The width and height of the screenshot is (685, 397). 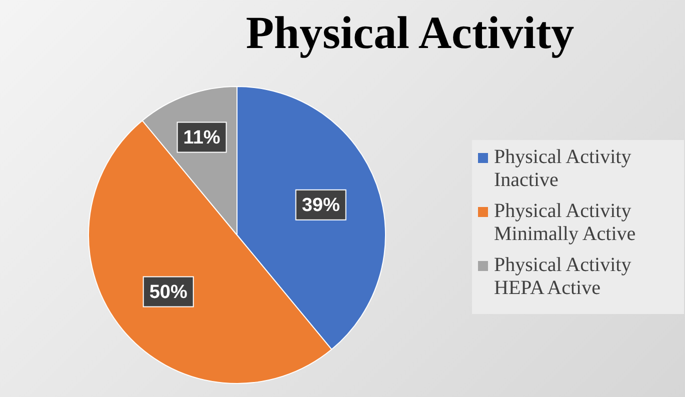 I want to click on legend-label: Physical Activity Inactive, so click(x=563, y=169).